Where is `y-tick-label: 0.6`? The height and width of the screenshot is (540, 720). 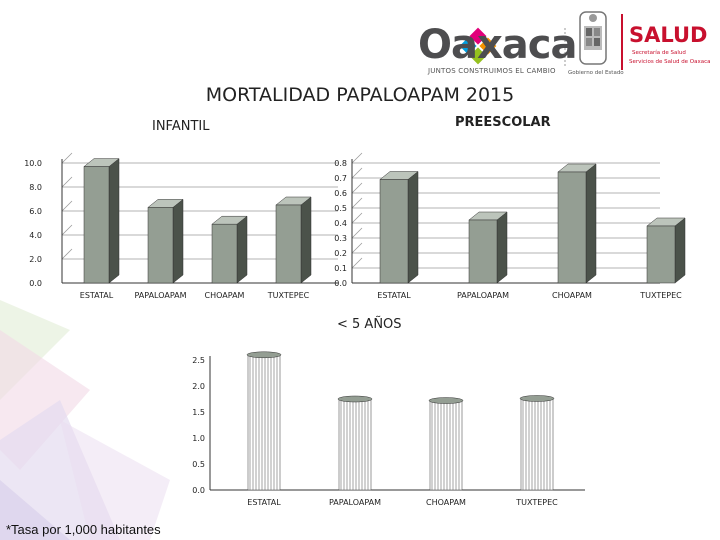
y-tick-label: 0.6 is located at coordinates (340, 193).